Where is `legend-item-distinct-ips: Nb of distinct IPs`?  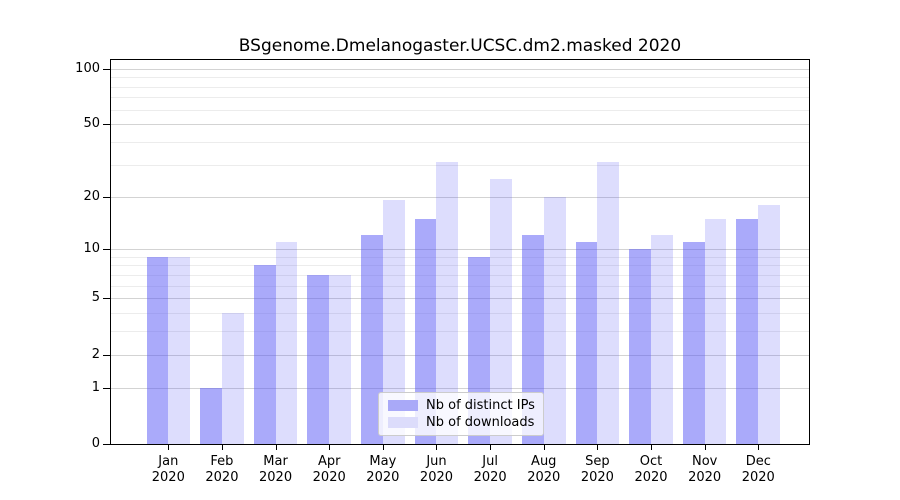 legend-item-distinct-ips: Nb of distinct IPs is located at coordinates (461, 405).